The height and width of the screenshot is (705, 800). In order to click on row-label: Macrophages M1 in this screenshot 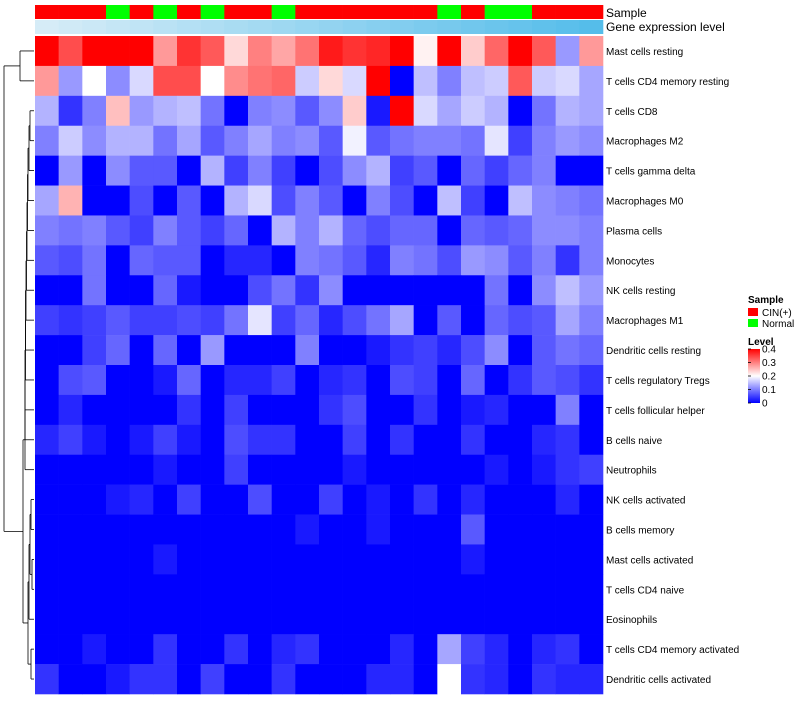, I will do `click(645, 321)`.